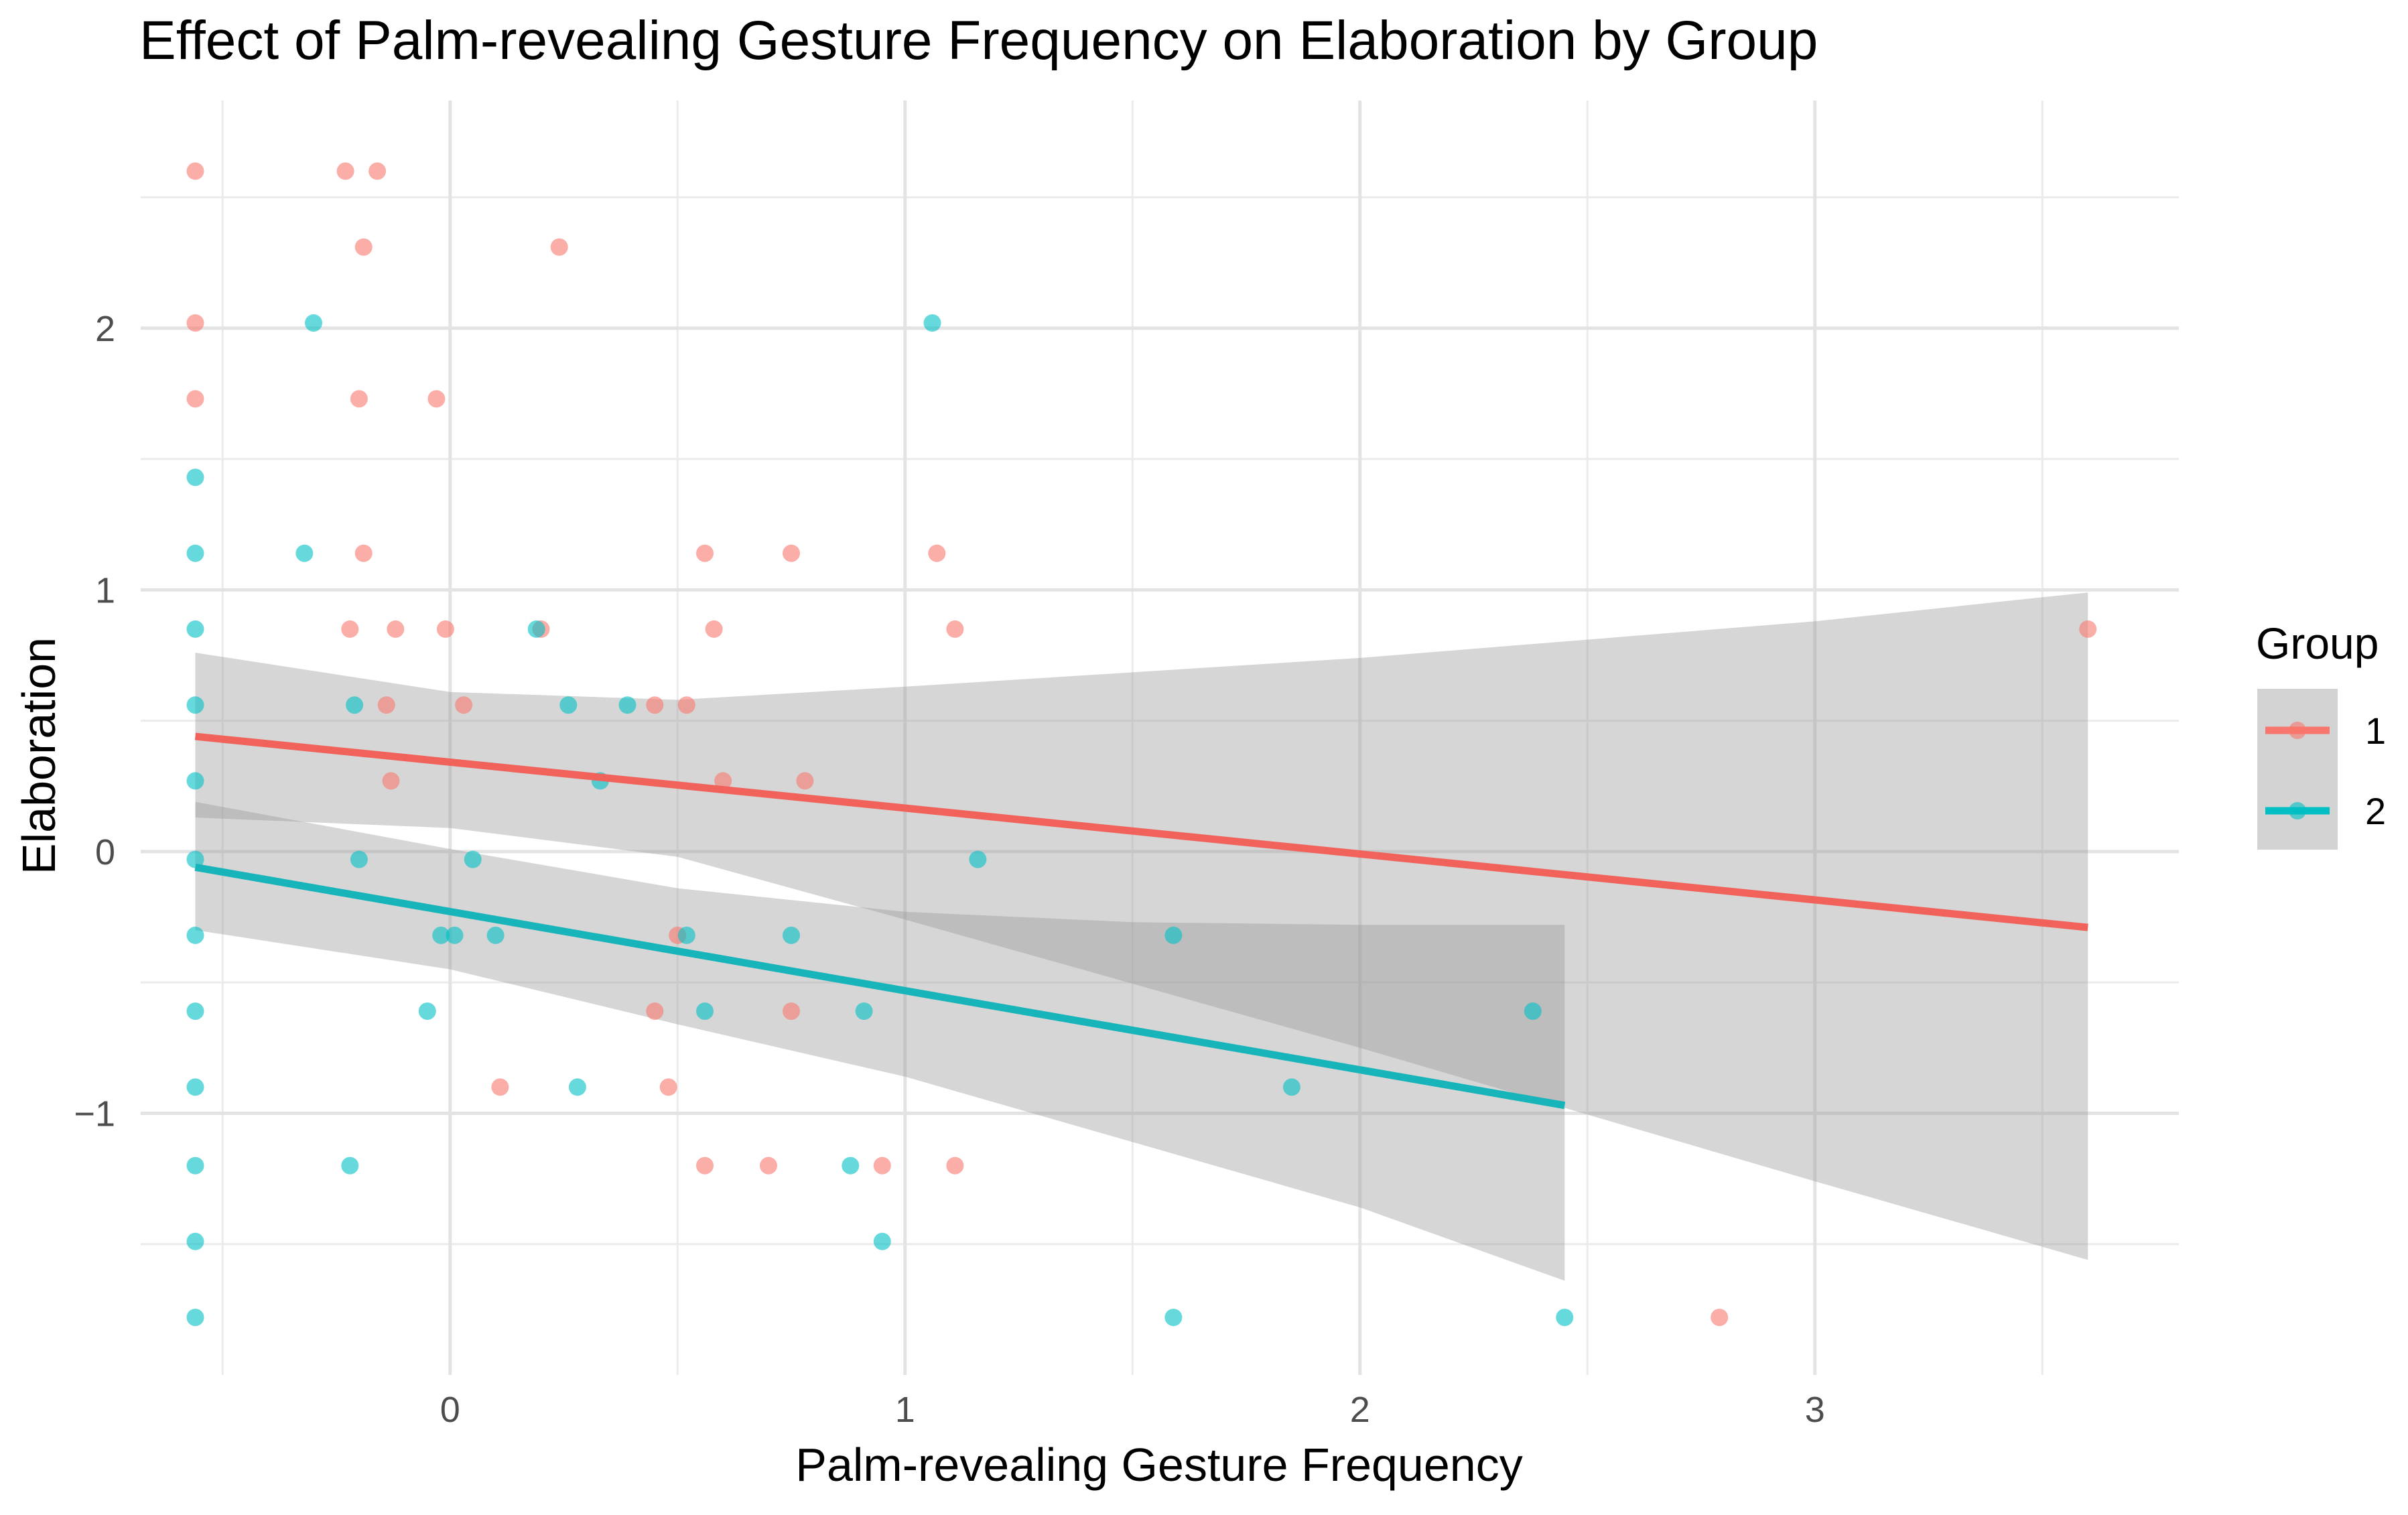  I want to click on legend-item-1: 1, so click(2325, 731).